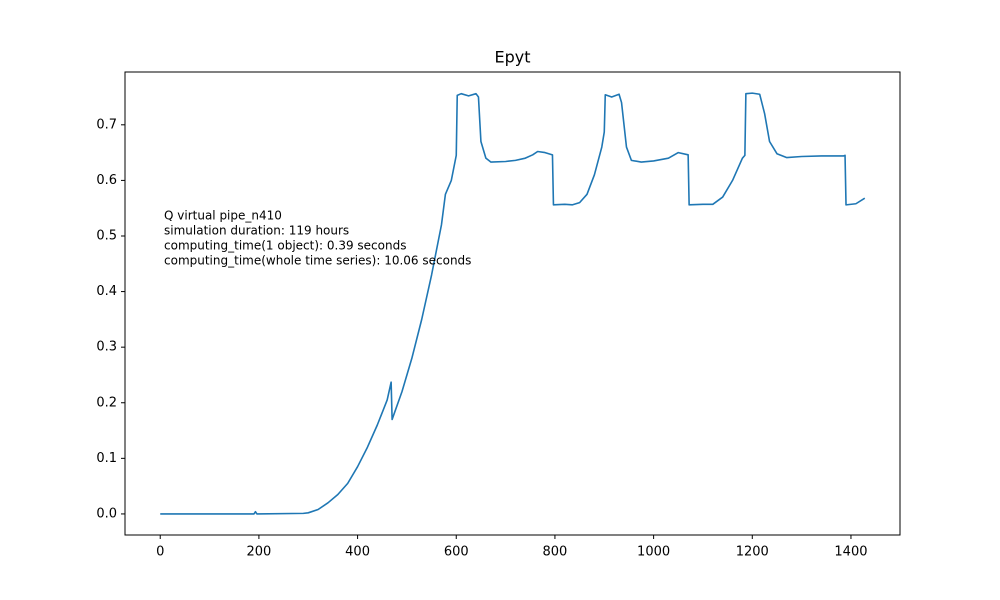 Image resolution: width=1000 pixels, height=600 pixels. I want to click on y-tick-label: 0.6, so click(106, 180).